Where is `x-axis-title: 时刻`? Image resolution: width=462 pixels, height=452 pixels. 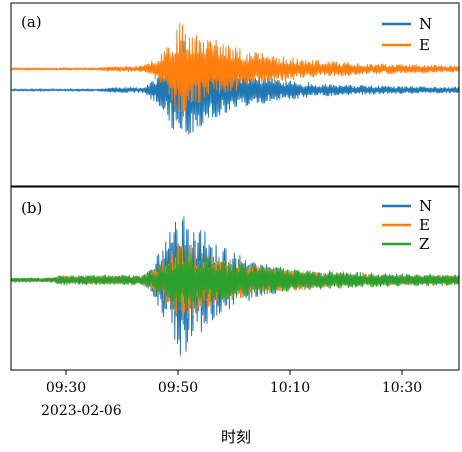
x-axis-title: 时刻 is located at coordinates (236, 437).